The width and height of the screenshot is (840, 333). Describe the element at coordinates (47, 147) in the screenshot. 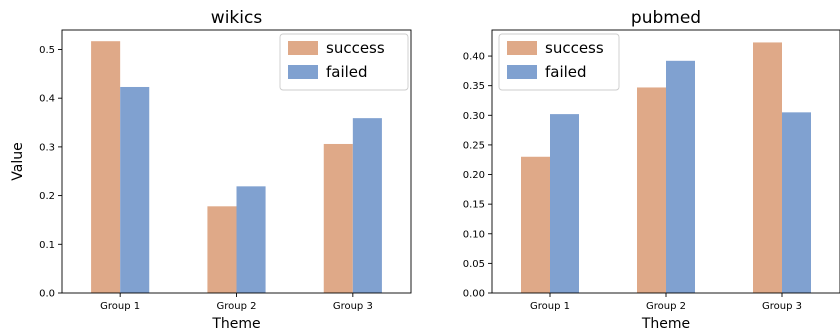

I see `y-tick-label: 0.3` at that location.